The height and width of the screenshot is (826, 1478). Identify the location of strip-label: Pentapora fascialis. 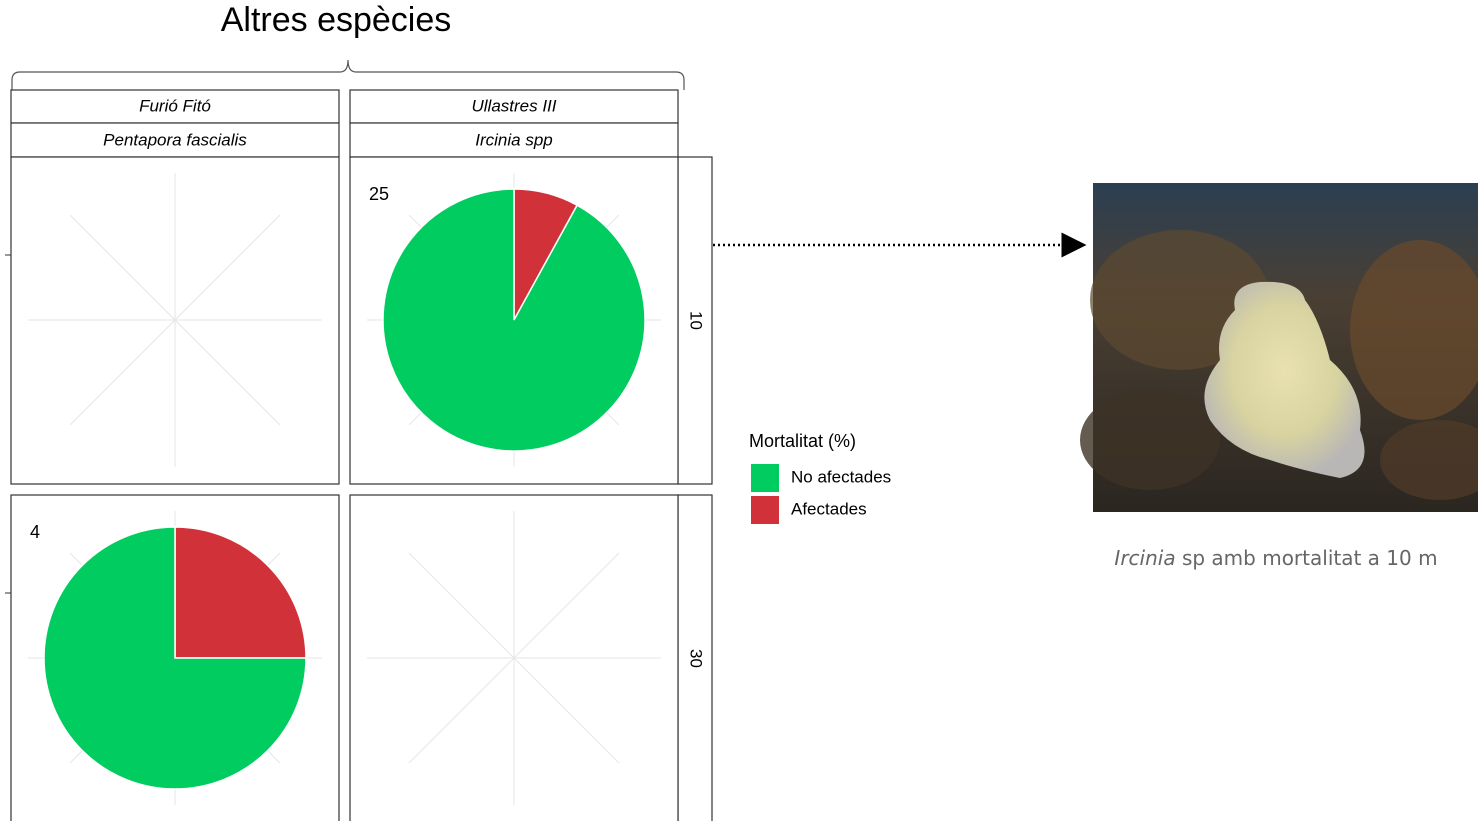
(175, 139).